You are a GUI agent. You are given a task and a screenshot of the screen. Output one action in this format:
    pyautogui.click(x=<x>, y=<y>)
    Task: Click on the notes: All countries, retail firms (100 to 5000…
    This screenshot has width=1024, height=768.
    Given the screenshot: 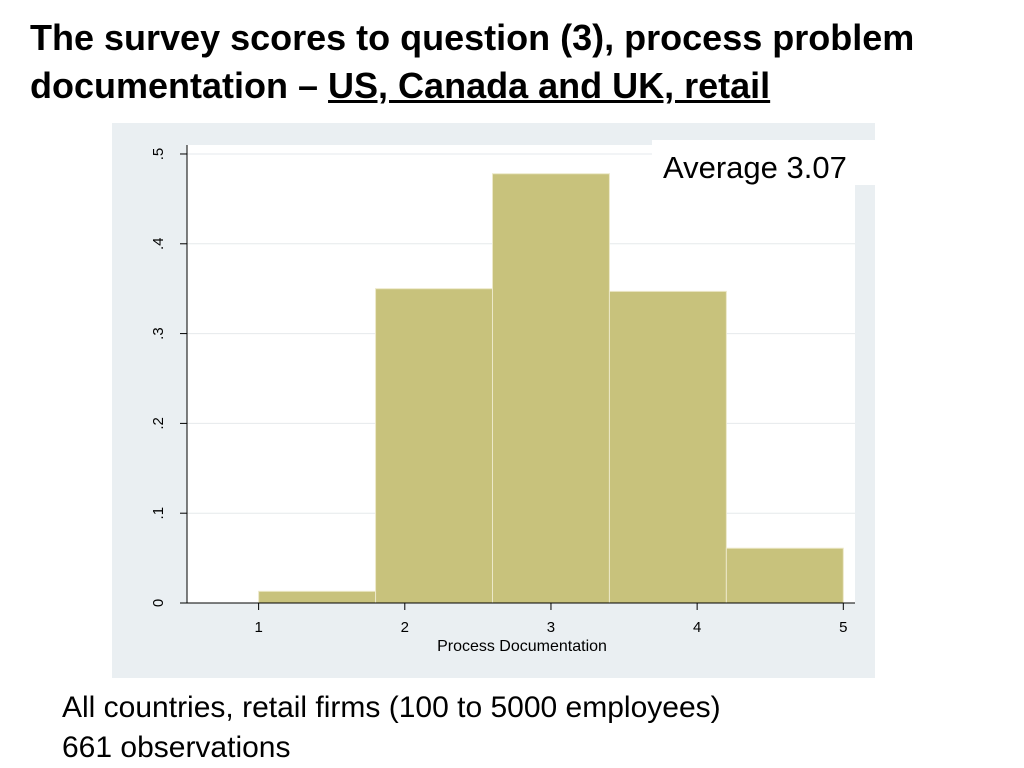 What is the action you would take?
    pyautogui.click(x=391, y=728)
    